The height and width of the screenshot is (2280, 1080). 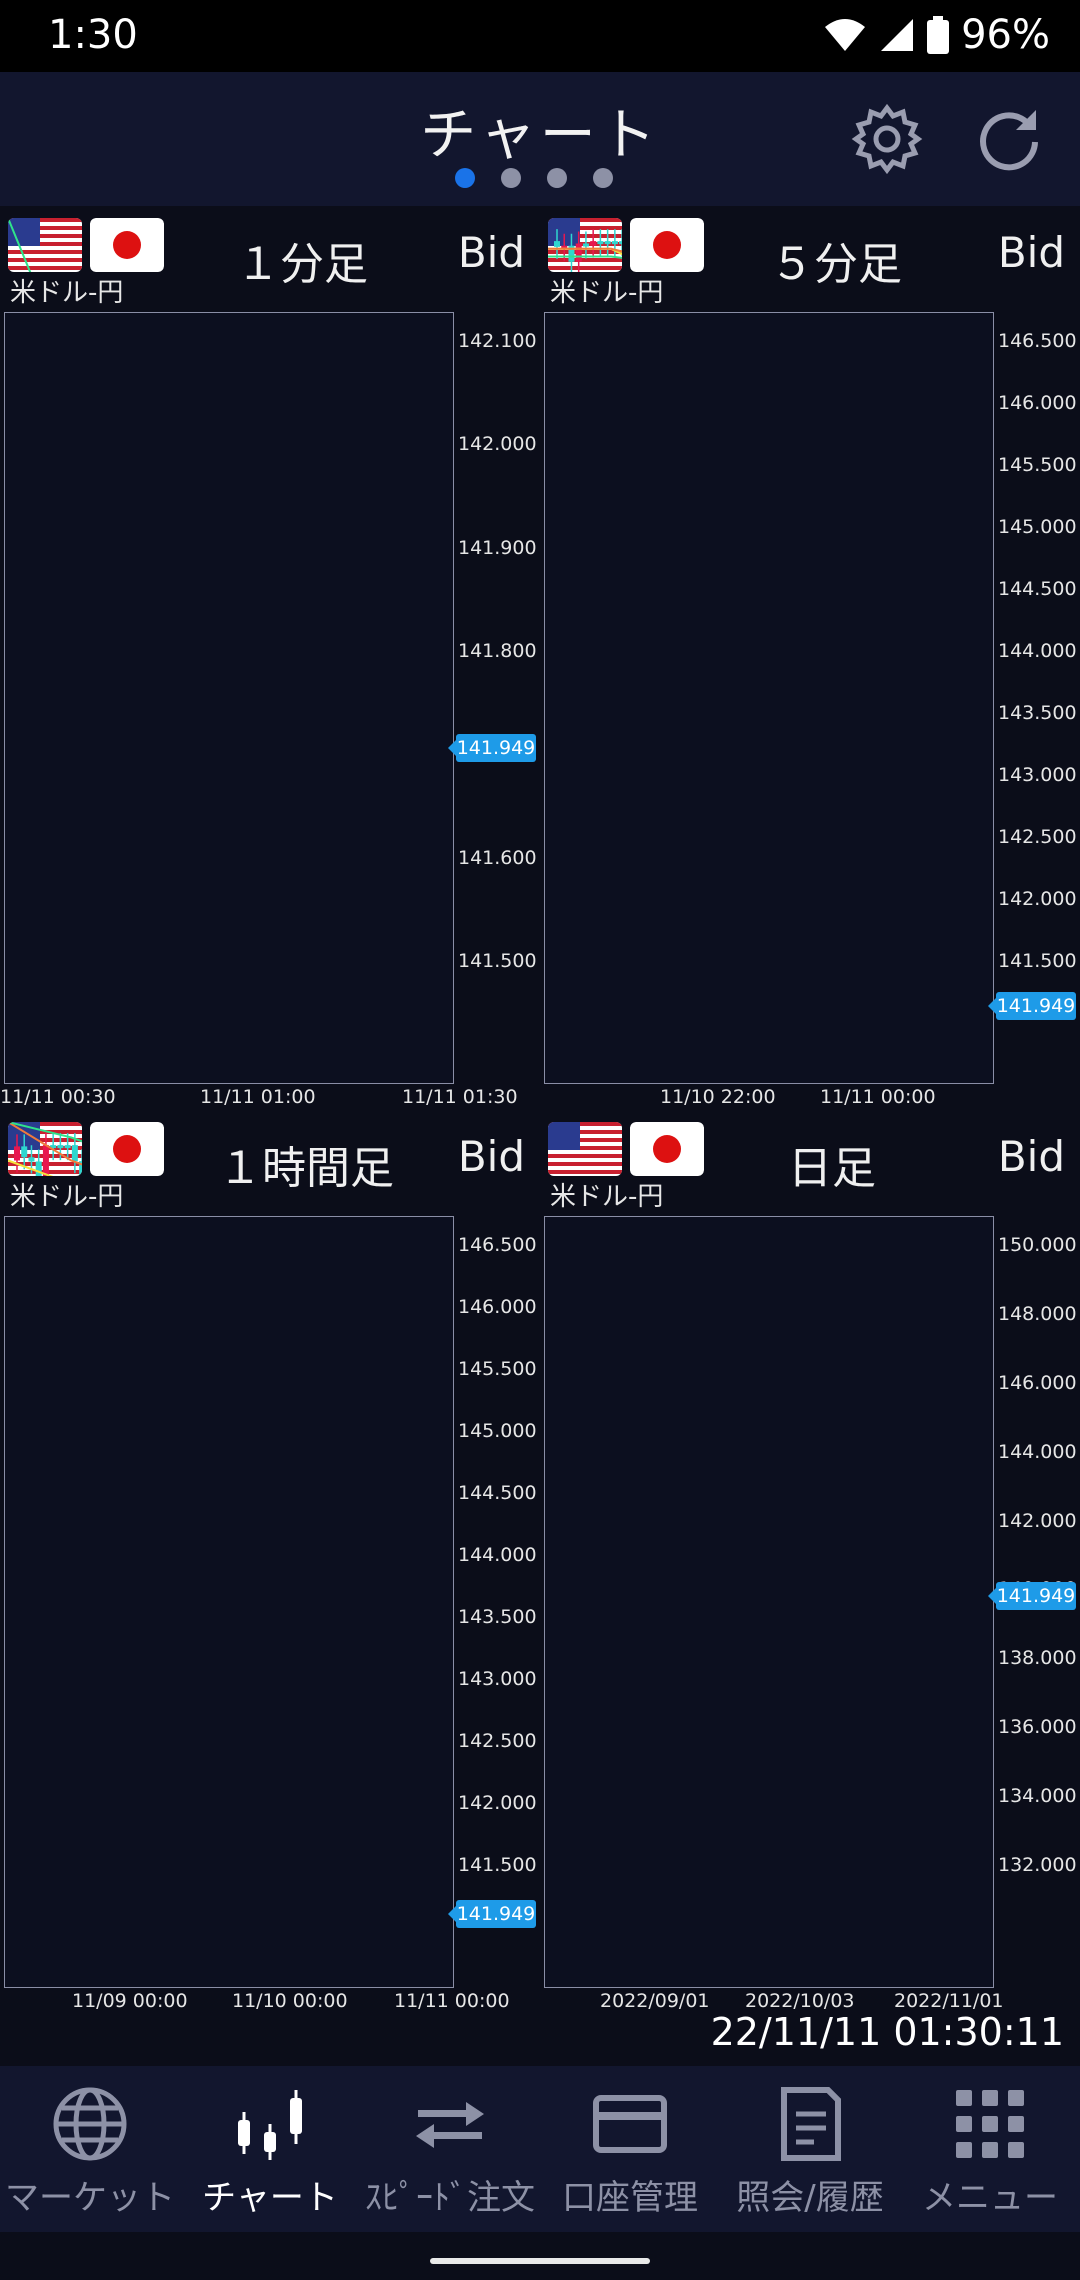 I want to click on nav-label: 照会/履歴, so click(x=810, y=2198).